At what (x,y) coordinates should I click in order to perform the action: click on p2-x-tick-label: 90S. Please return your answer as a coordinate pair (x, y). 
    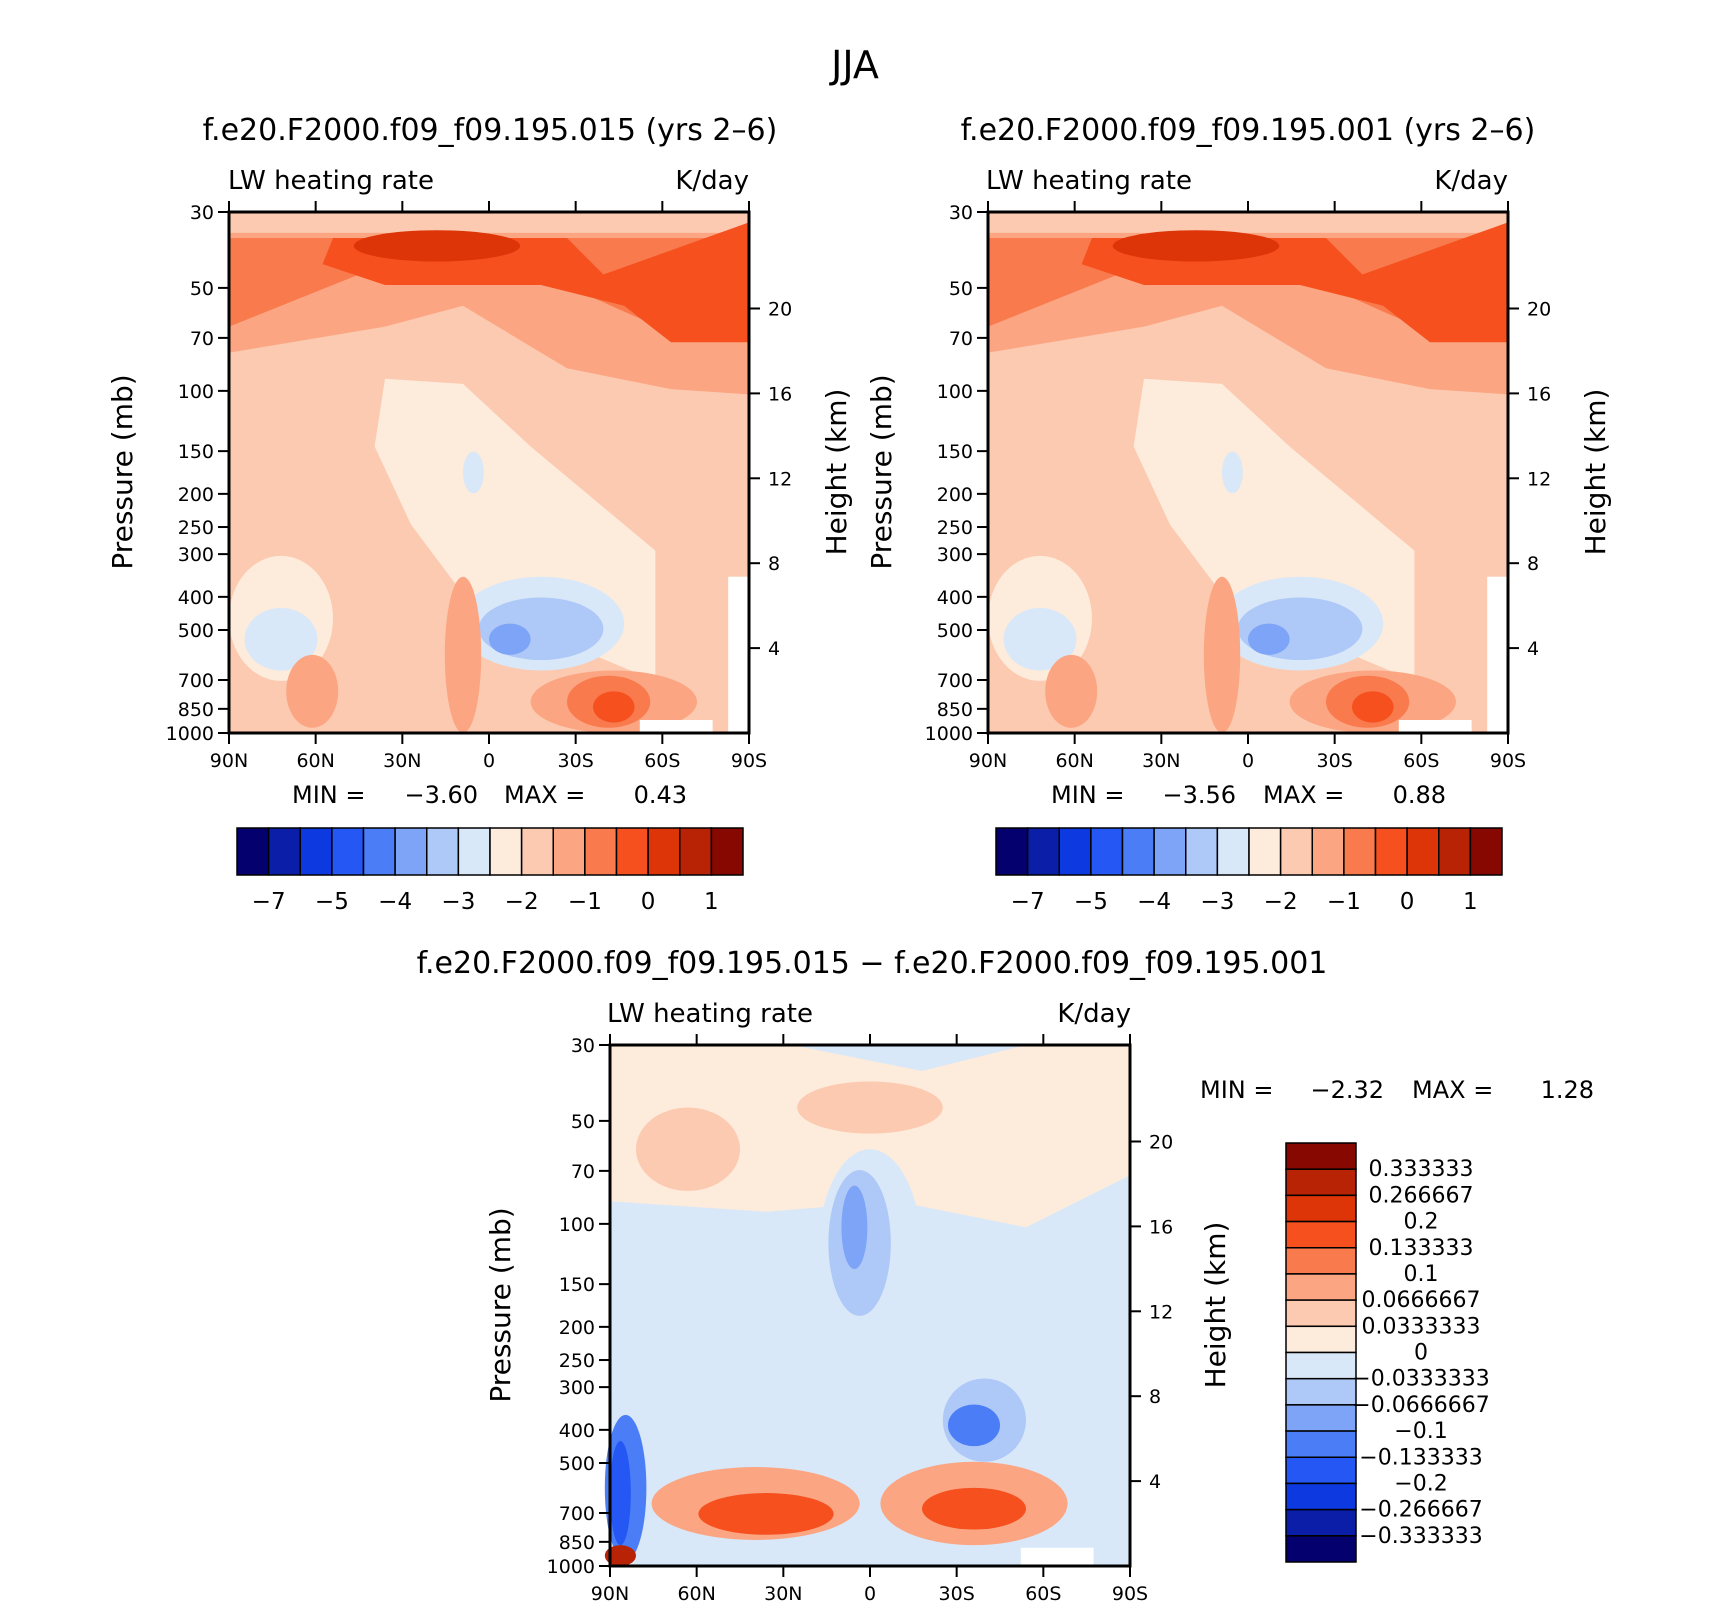
    Looking at the image, I should click on (1508, 761).